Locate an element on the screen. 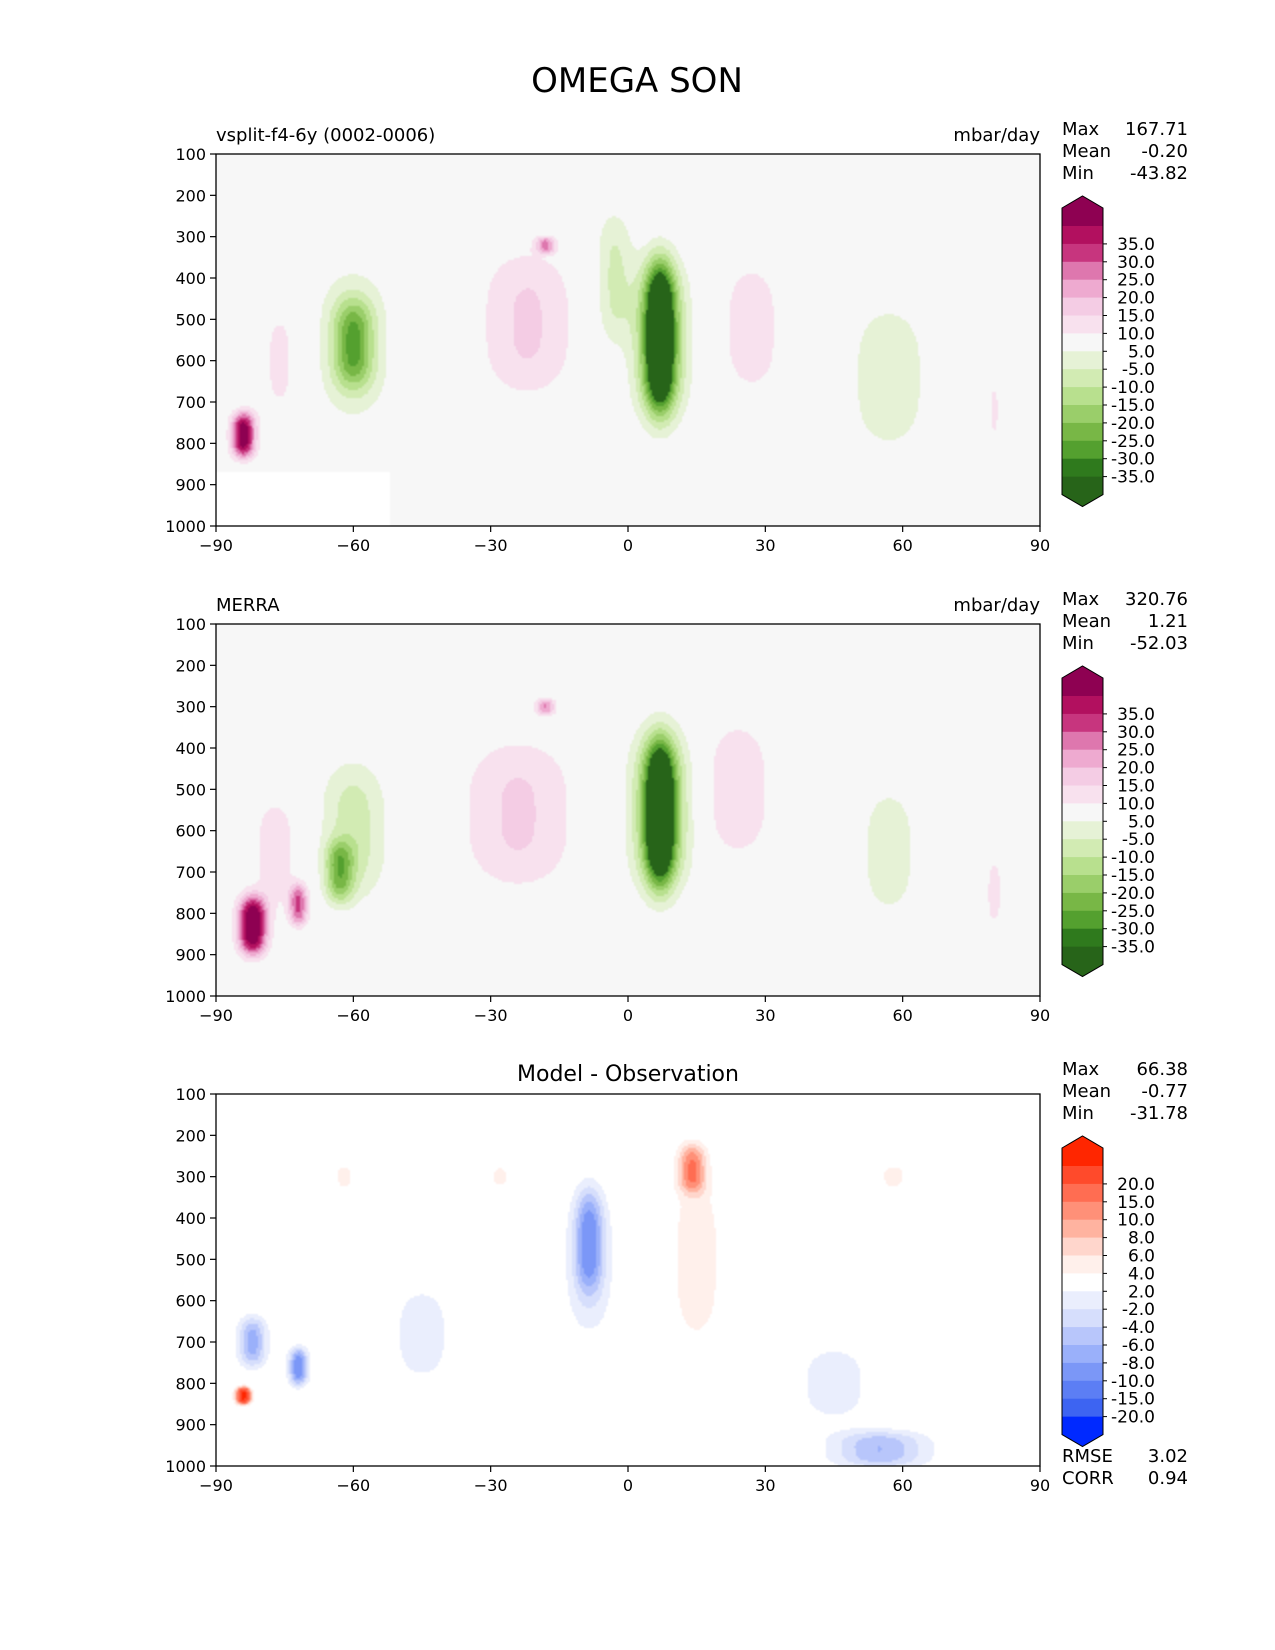 The width and height of the screenshot is (1275, 1650). stat-label: CORR is located at coordinates (1088, 1478).